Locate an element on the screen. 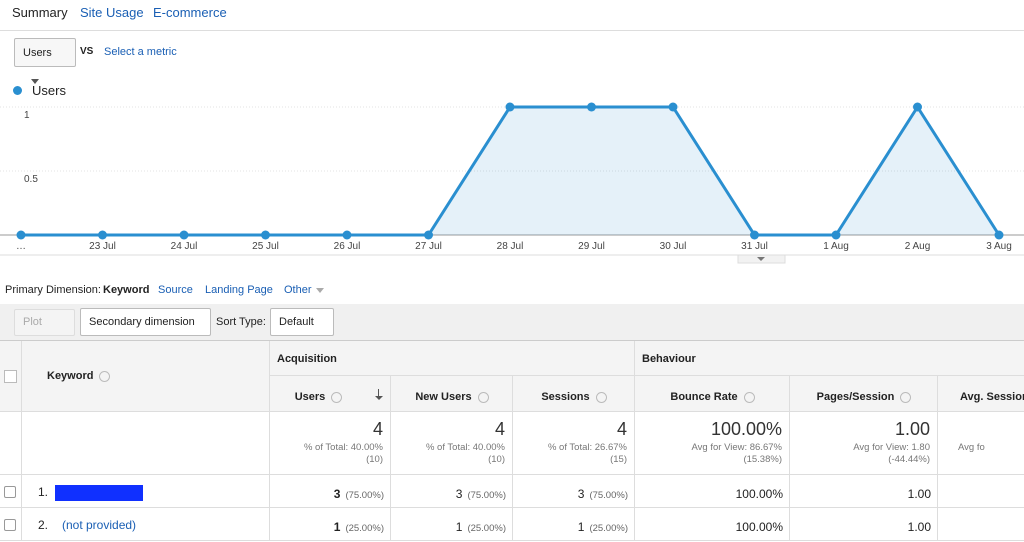 Image resolution: width=1024 pixels, height=542 pixels. dimension-active: Keyword is located at coordinates (126, 290).